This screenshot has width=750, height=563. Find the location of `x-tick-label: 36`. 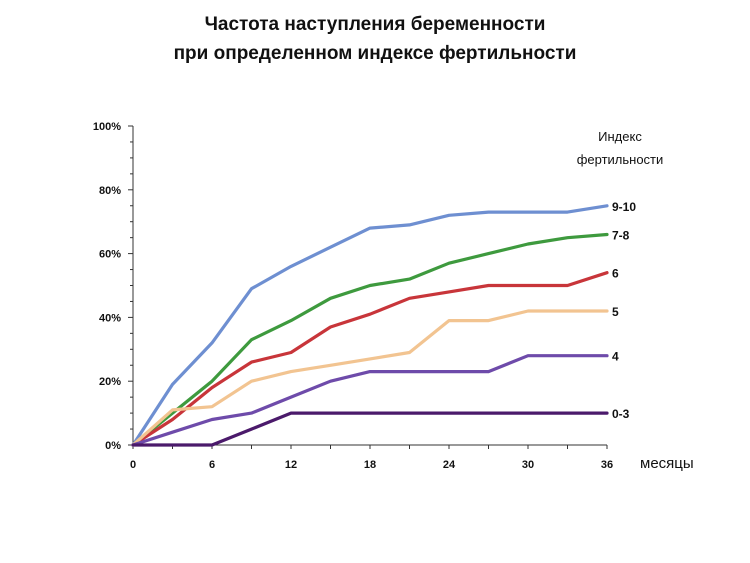

x-tick-label: 36 is located at coordinates (607, 465).